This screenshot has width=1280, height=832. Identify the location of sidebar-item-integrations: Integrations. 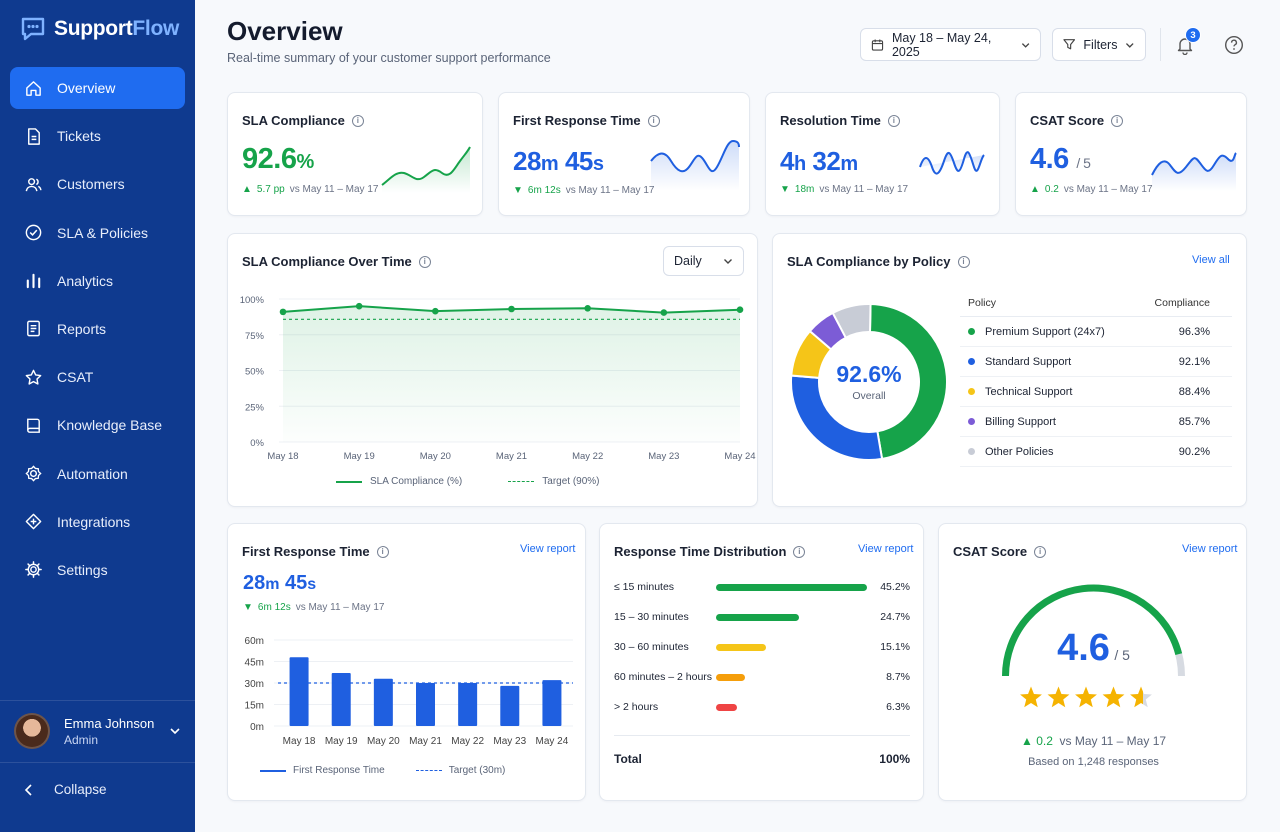
(97, 522).